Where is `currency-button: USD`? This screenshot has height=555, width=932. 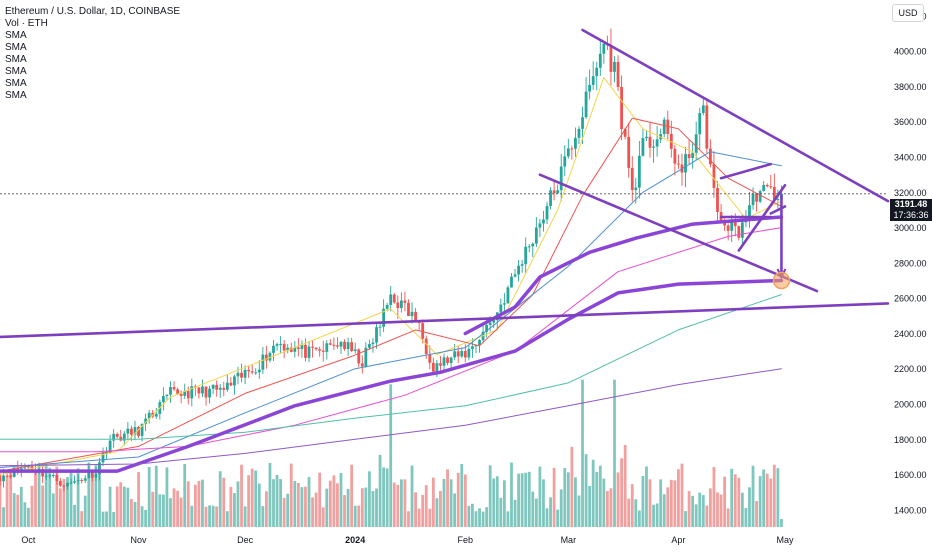 currency-button: USD is located at coordinates (908, 13).